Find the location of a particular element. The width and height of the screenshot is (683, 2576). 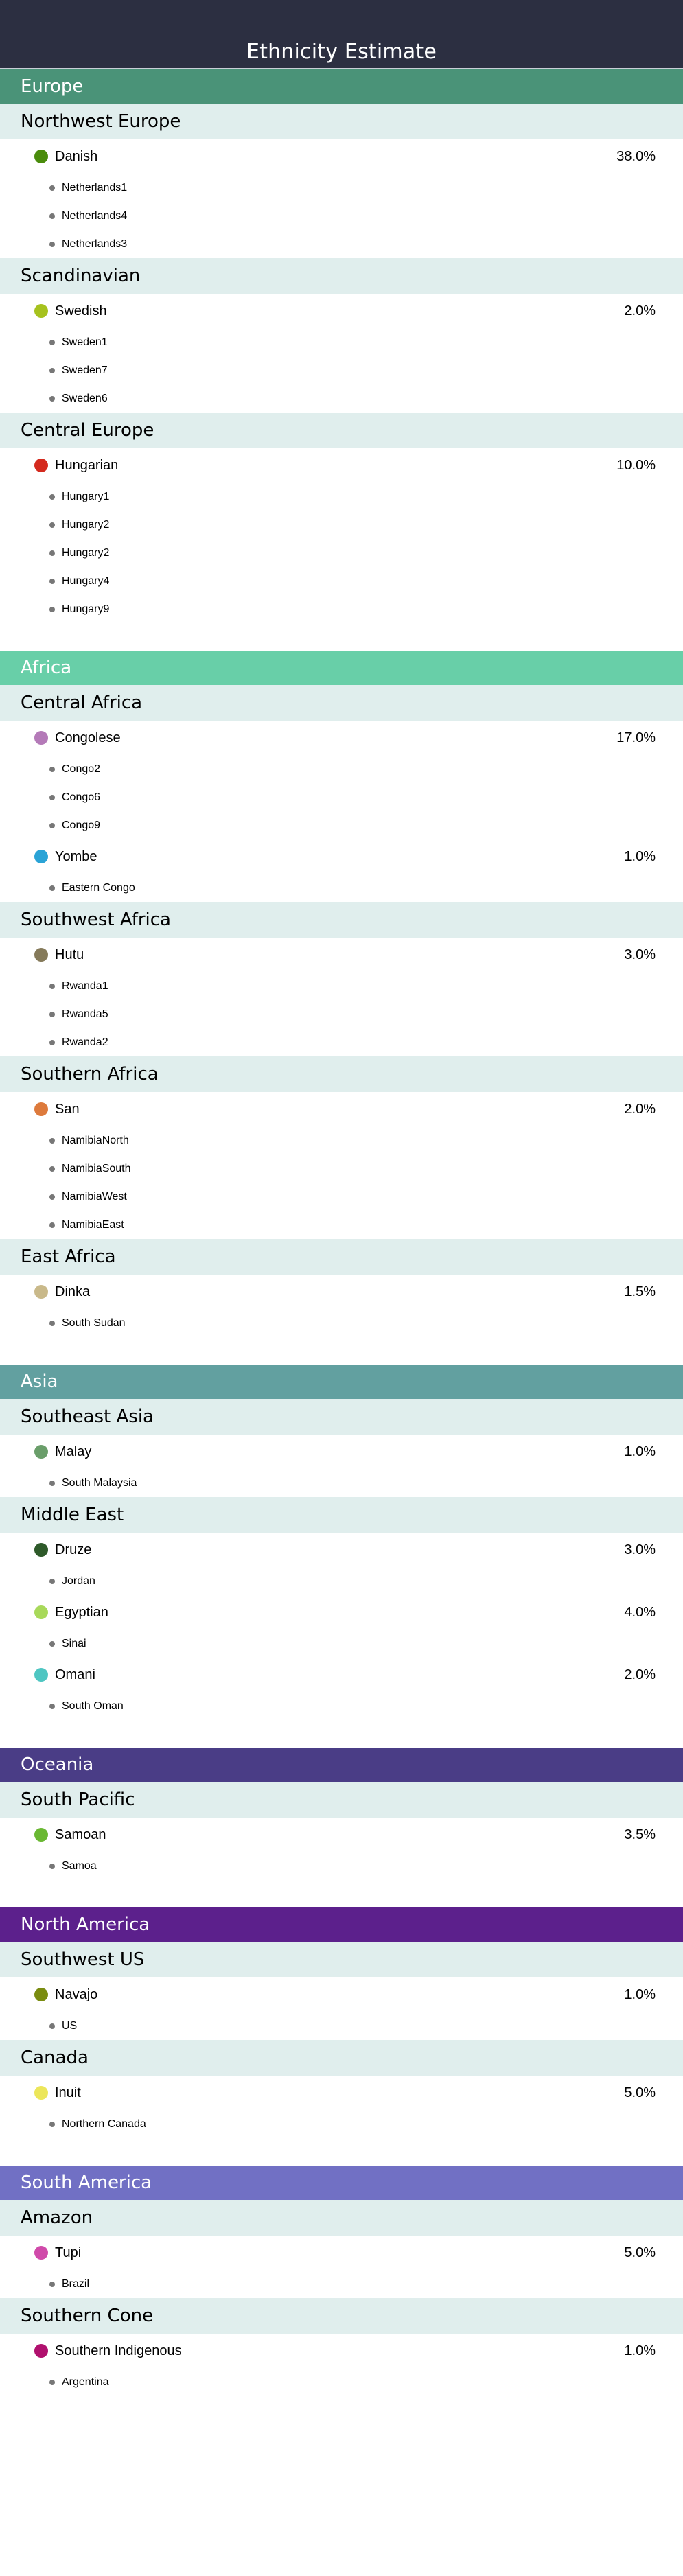

subregion-item: Rwanda5 is located at coordinates (341, 1014).